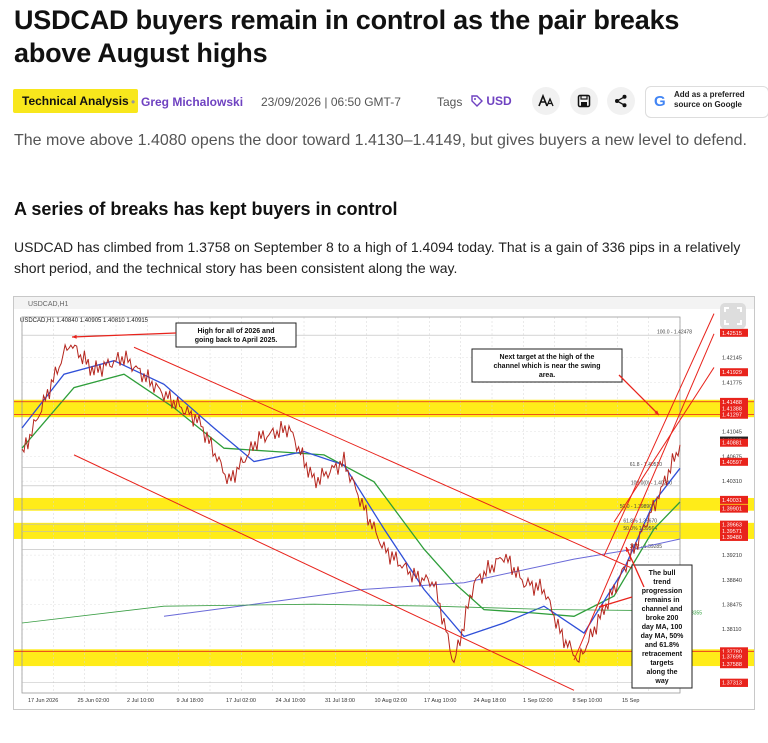  I want to click on x-tick-label: 17 Aug 10:00, so click(440, 701).